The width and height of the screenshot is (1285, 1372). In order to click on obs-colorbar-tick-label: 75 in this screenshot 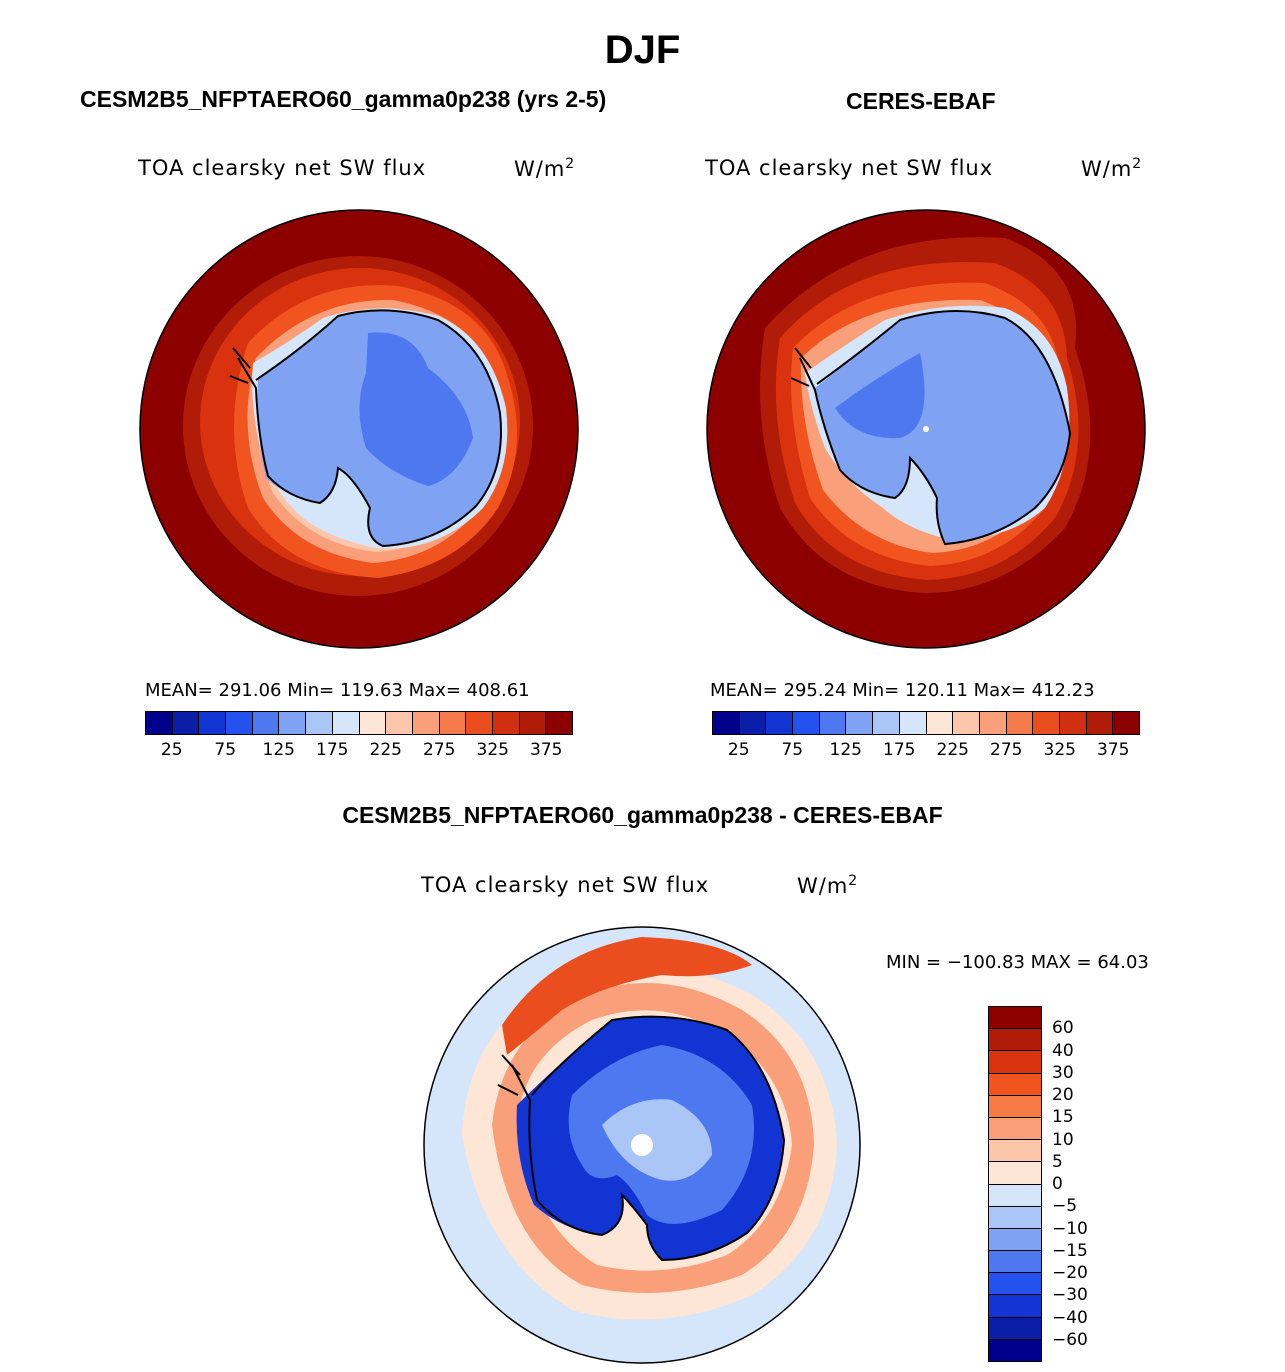, I will do `click(792, 750)`.